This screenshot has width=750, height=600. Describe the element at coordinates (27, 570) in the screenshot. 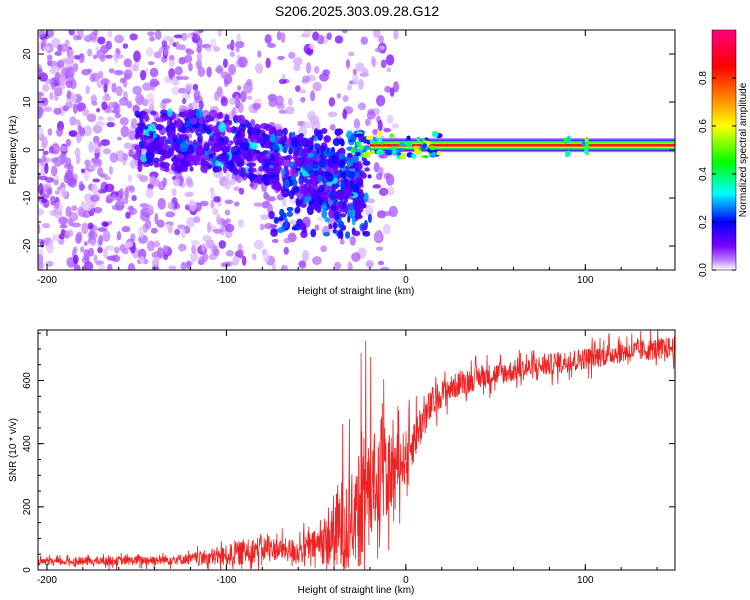

I see `y-tick-label: 0` at that location.